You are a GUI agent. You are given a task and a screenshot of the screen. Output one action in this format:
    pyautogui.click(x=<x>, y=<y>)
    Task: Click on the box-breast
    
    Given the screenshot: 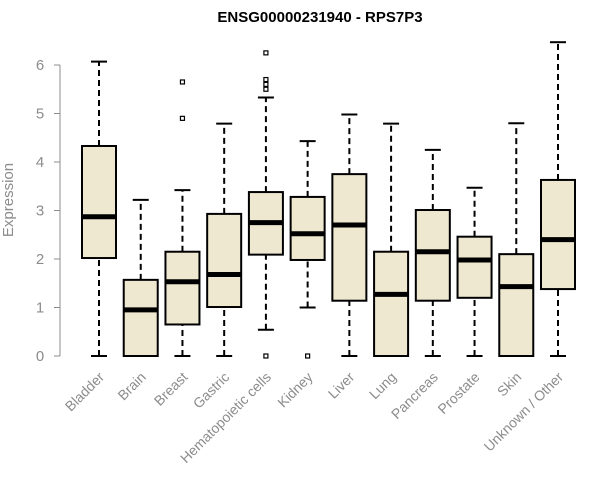 What is the action you would take?
    pyautogui.click(x=182, y=218)
    